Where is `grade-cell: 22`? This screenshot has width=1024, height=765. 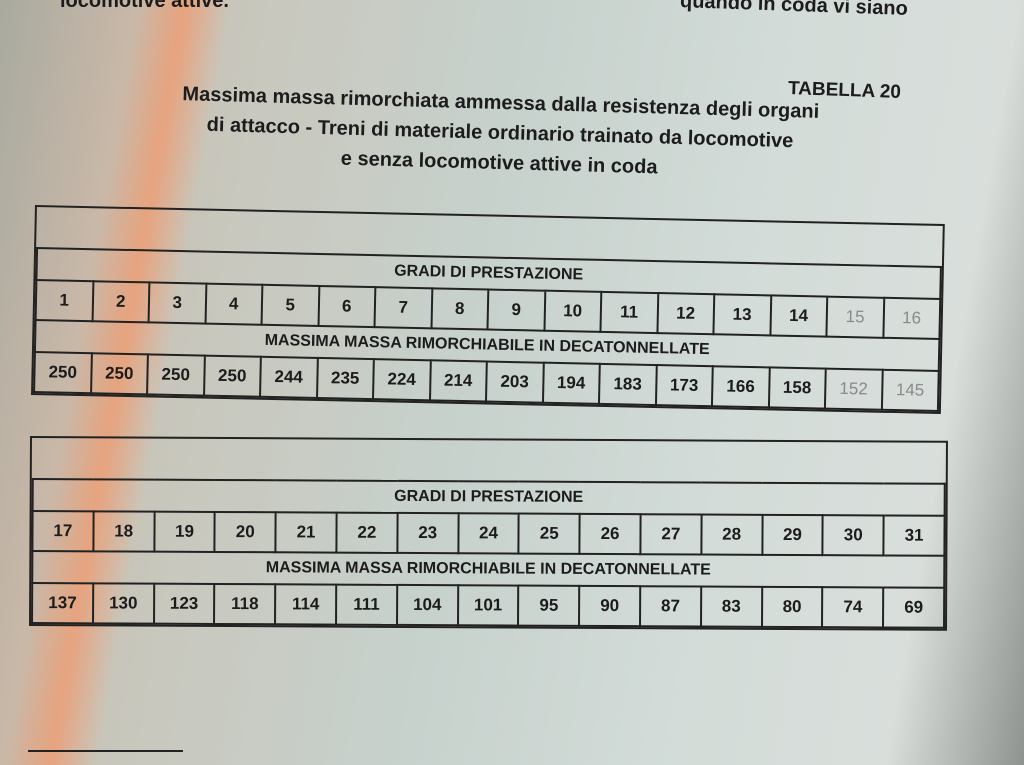
grade-cell: 22 is located at coordinates (367, 532).